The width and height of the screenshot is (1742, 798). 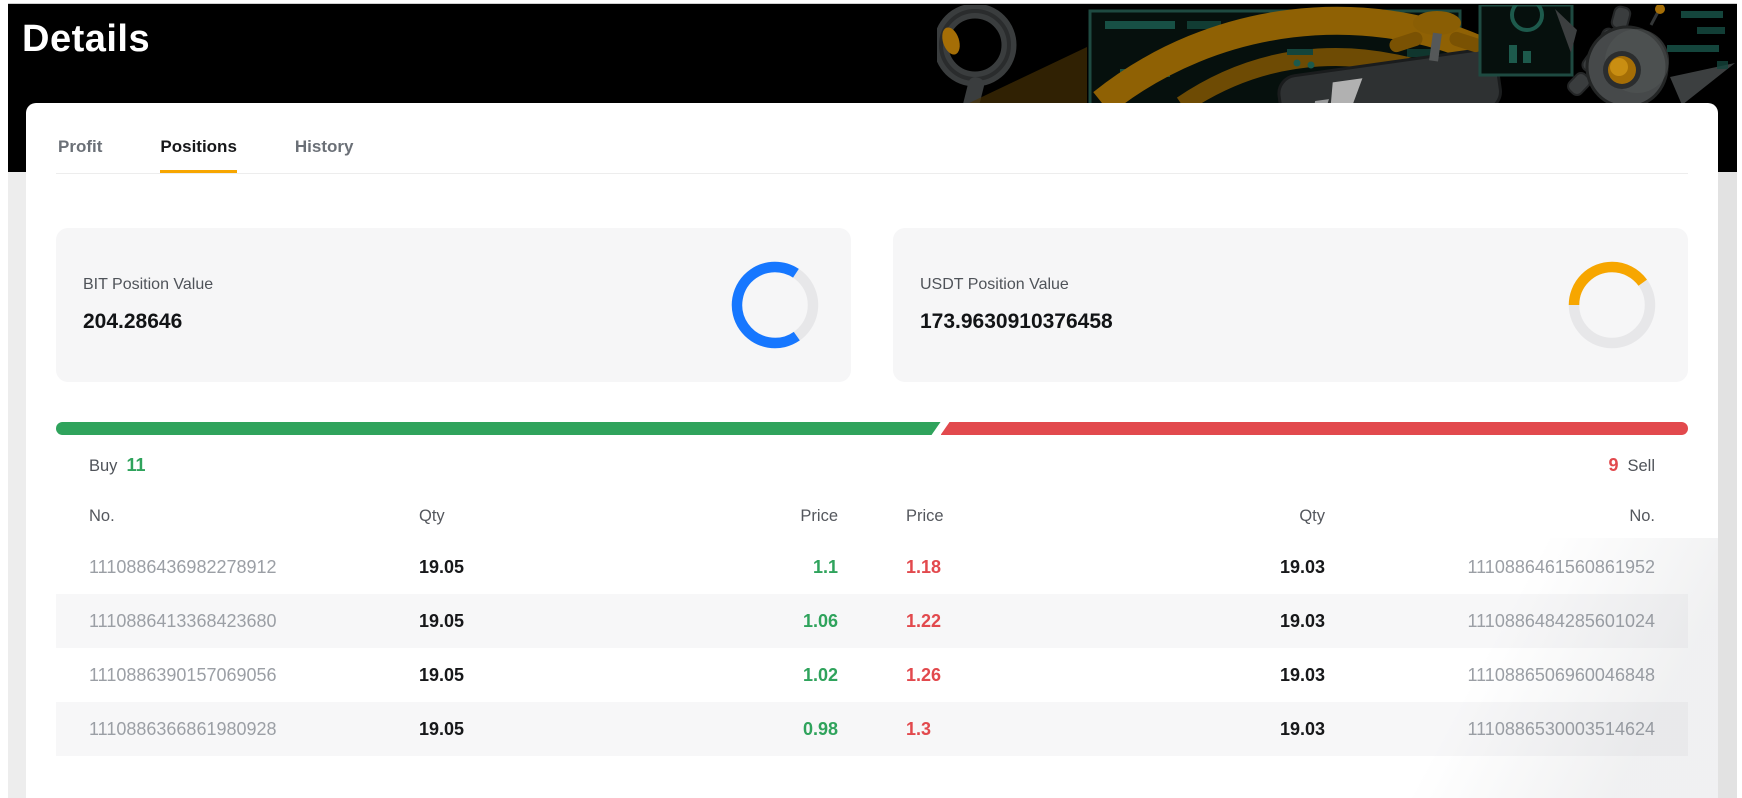 I want to click on header-buy-price: Price, so click(x=819, y=515).